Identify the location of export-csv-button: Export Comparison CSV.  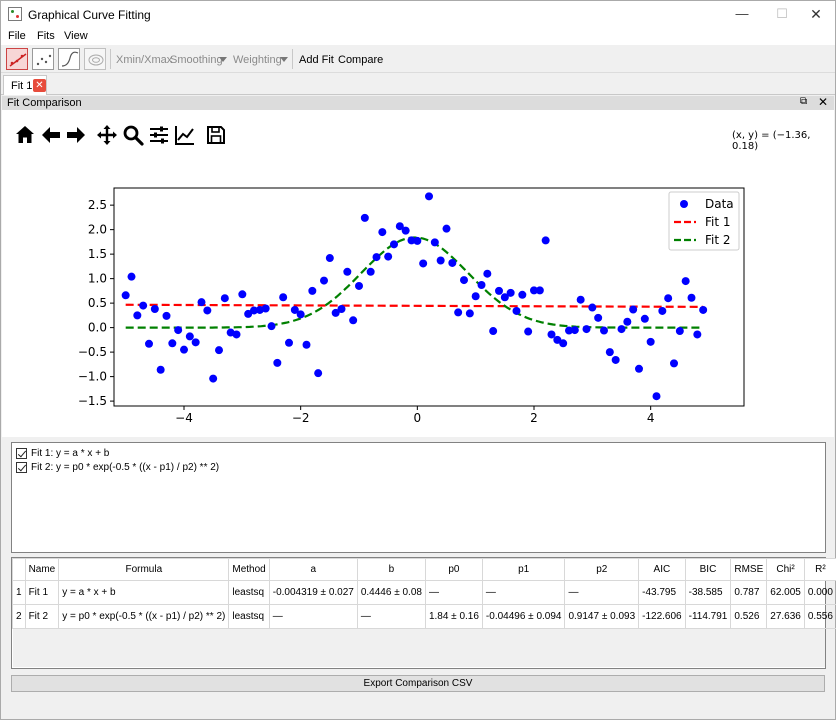
(418, 683).